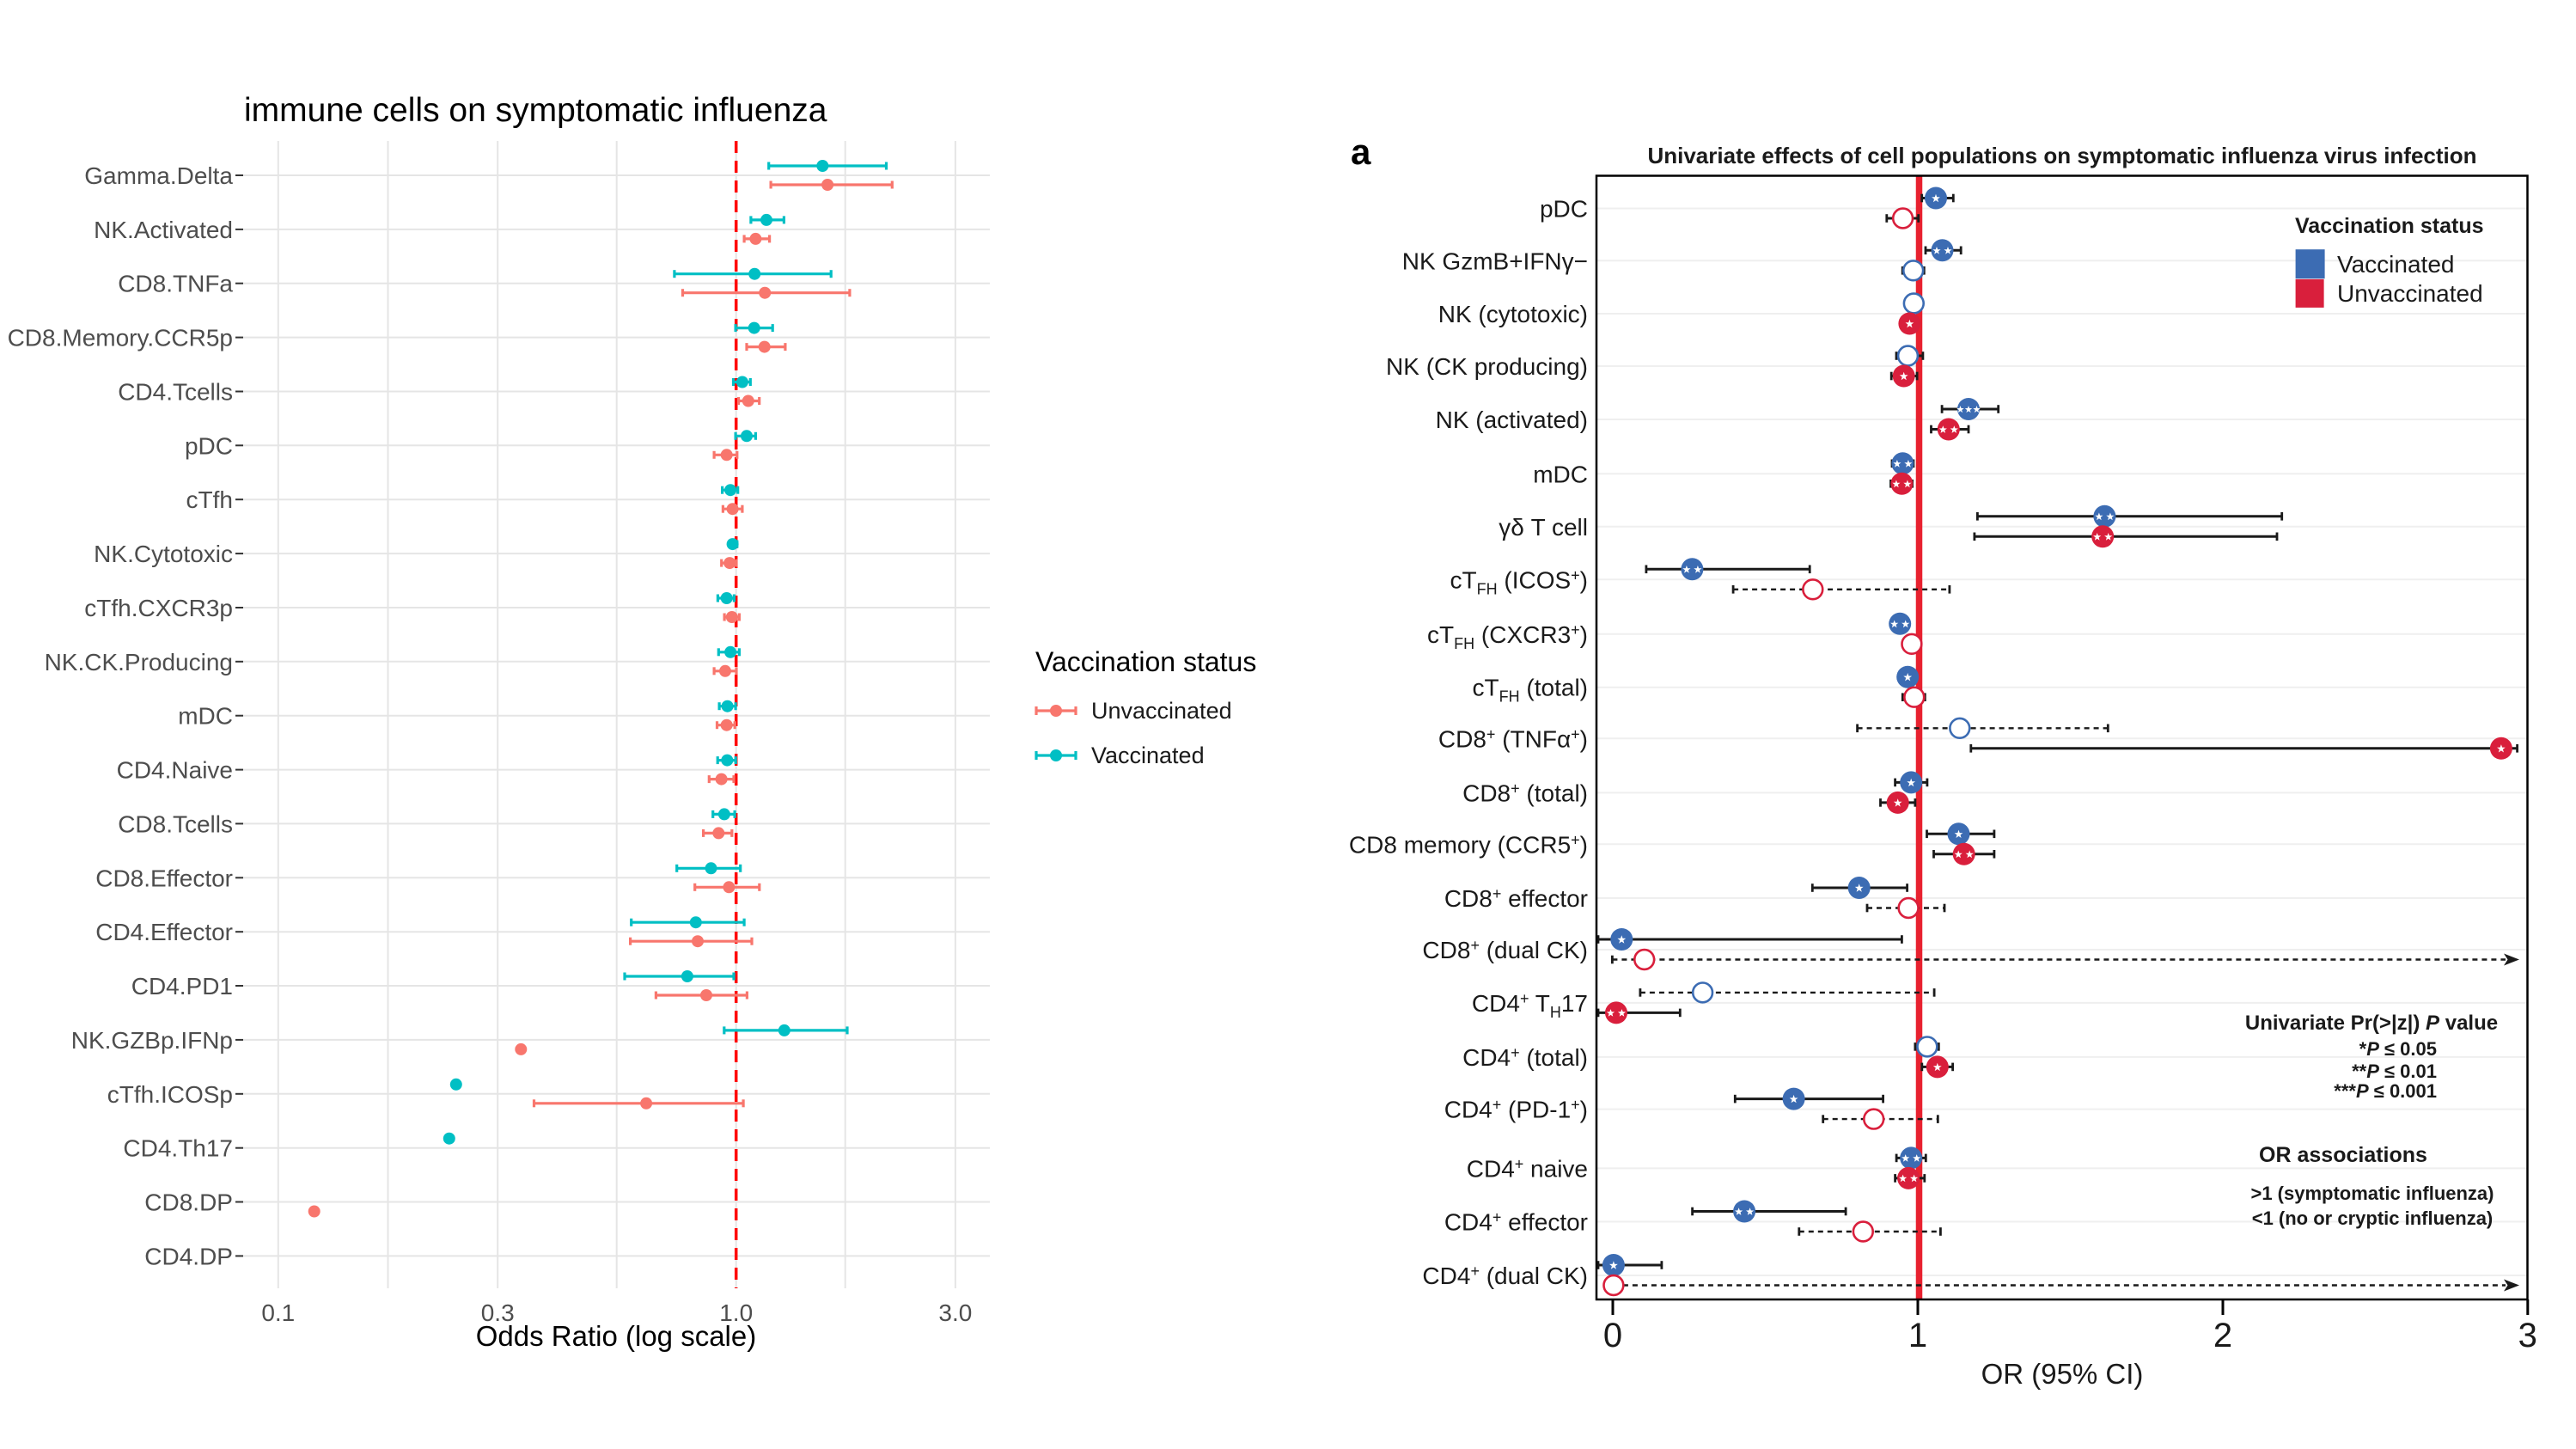 This screenshot has width=2576, height=1449. I want to click on svg-text: NK.Cytotoxic, so click(163, 554).